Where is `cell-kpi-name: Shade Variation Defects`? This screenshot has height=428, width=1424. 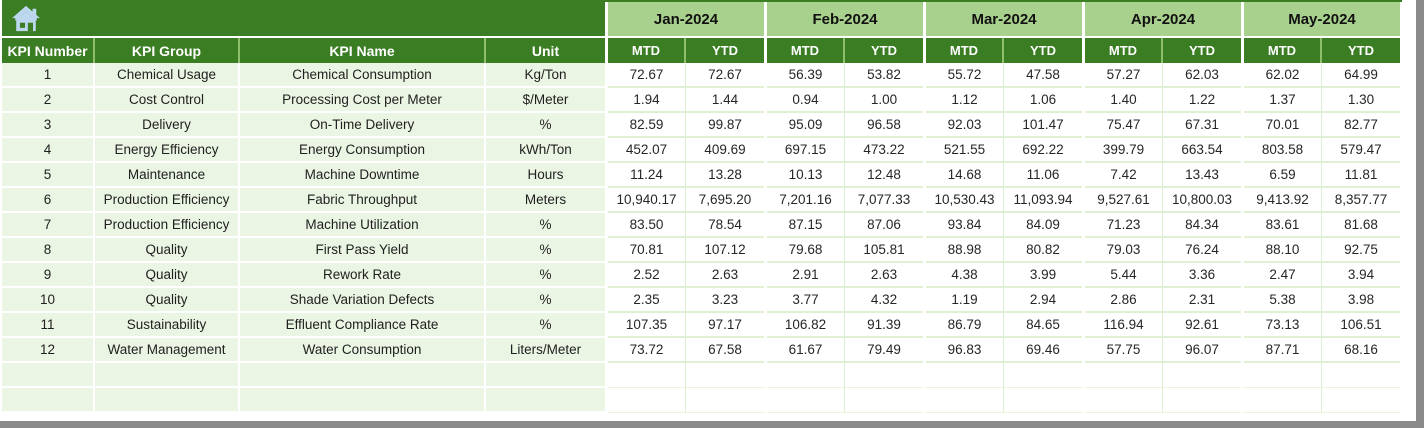
cell-kpi-name: Shade Variation Defects is located at coordinates (363, 300).